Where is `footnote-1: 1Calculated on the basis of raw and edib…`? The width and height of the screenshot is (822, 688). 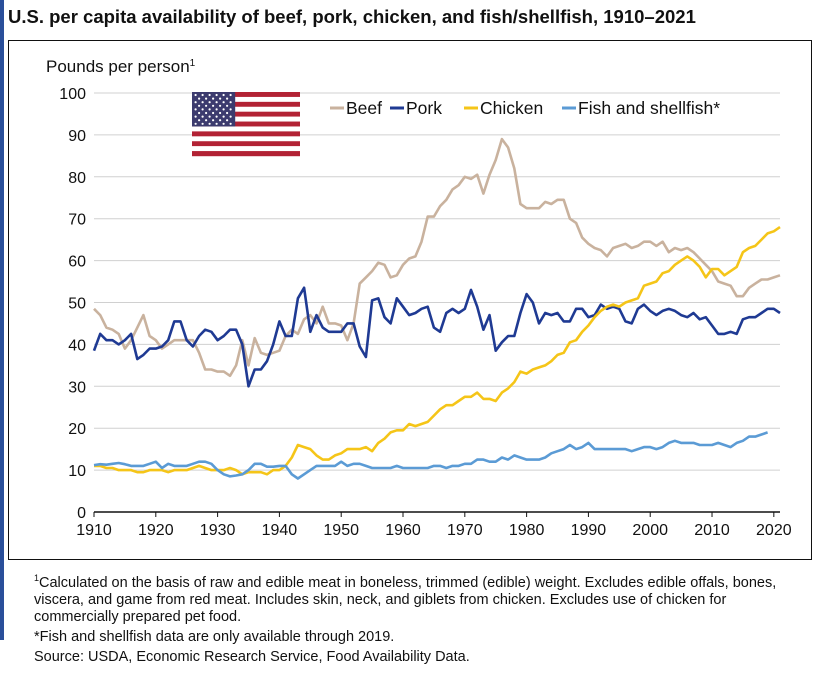 footnote-1: 1Calculated on the basis of raw and edib… is located at coordinates (405, 599).